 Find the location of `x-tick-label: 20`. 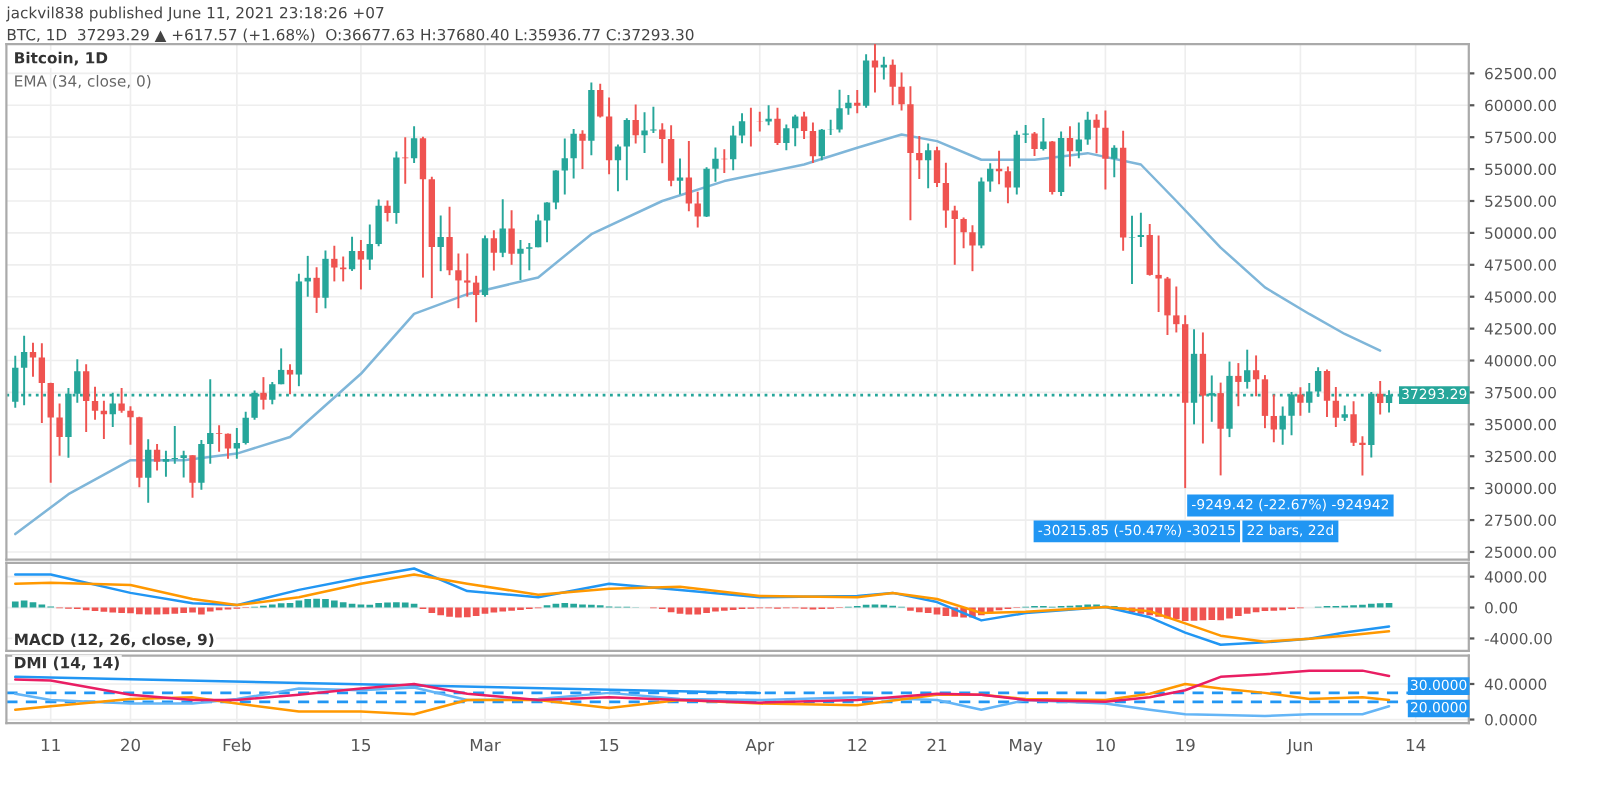

x-tick-label: 20 is located at coordinates (130, 745).